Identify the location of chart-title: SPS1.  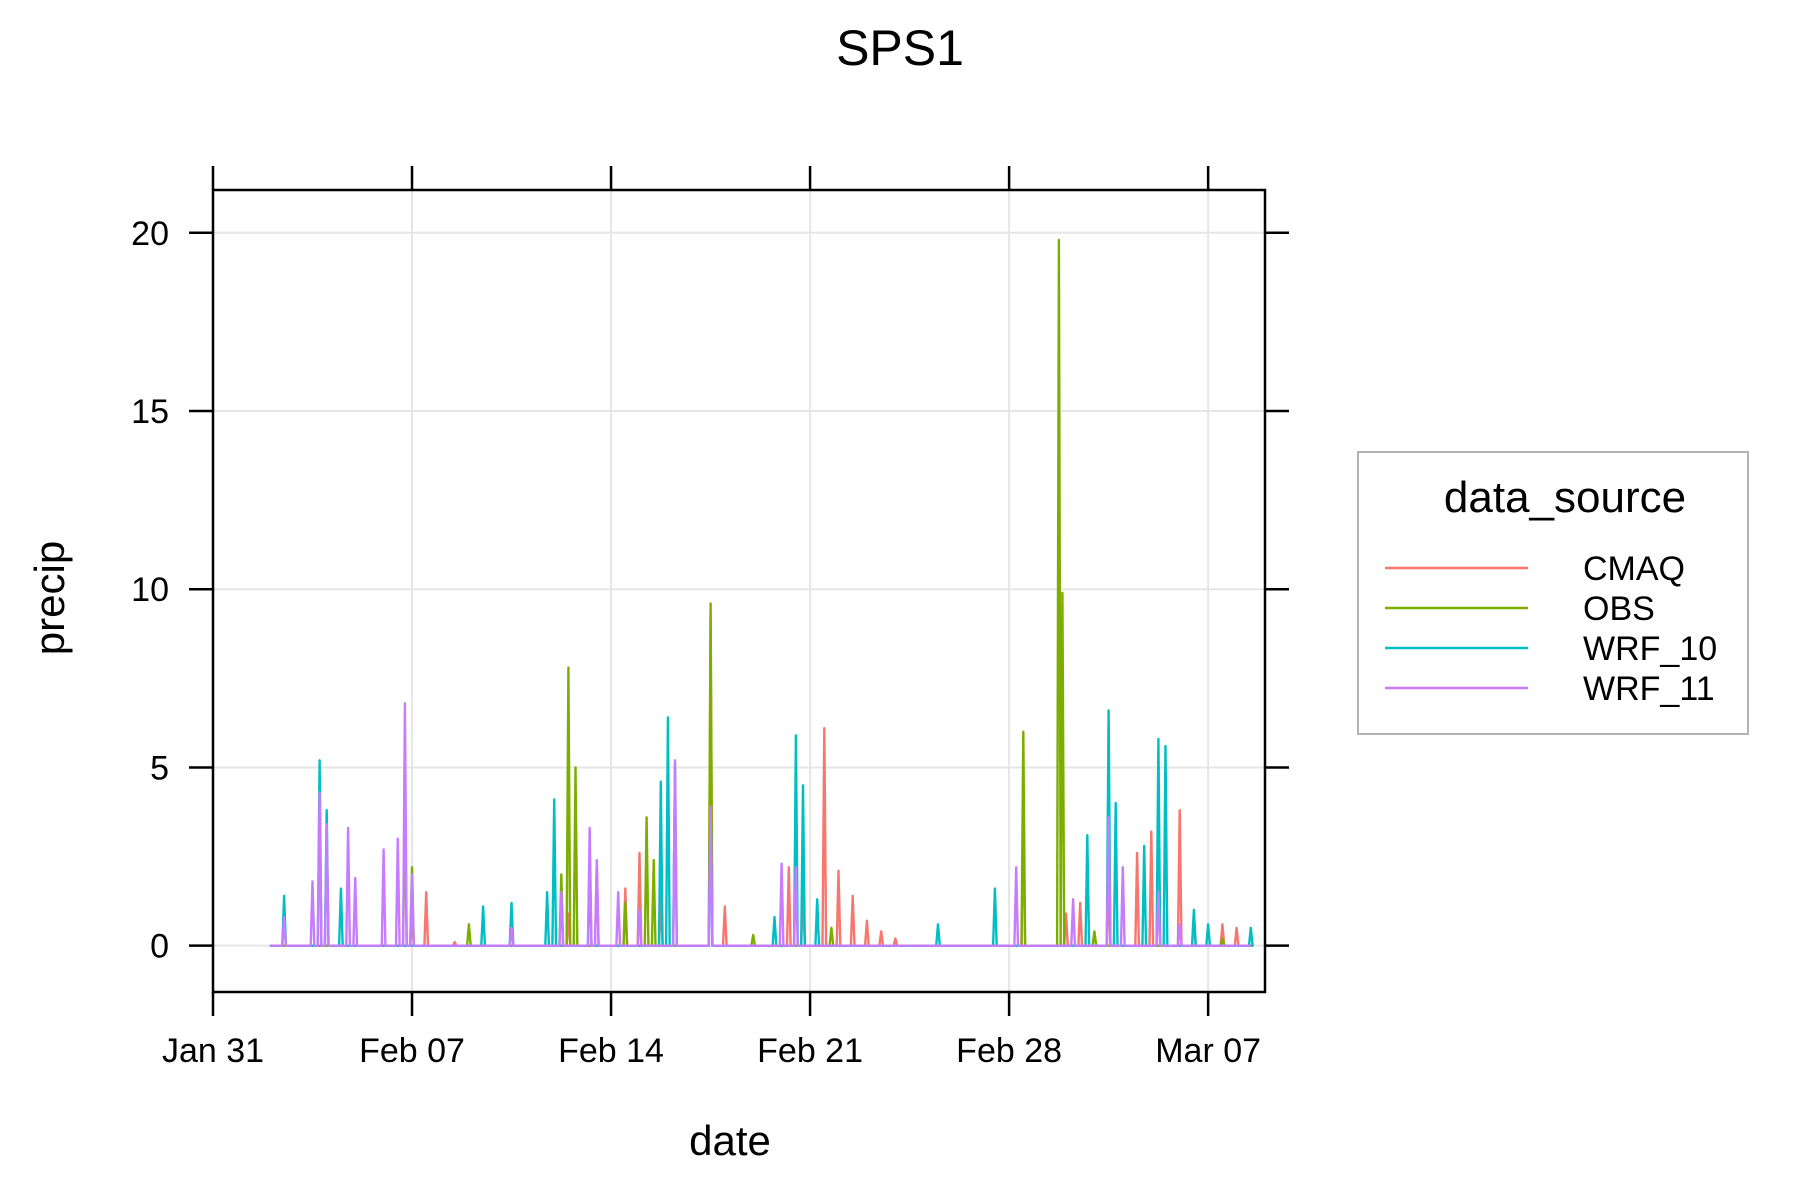
(900, 48).